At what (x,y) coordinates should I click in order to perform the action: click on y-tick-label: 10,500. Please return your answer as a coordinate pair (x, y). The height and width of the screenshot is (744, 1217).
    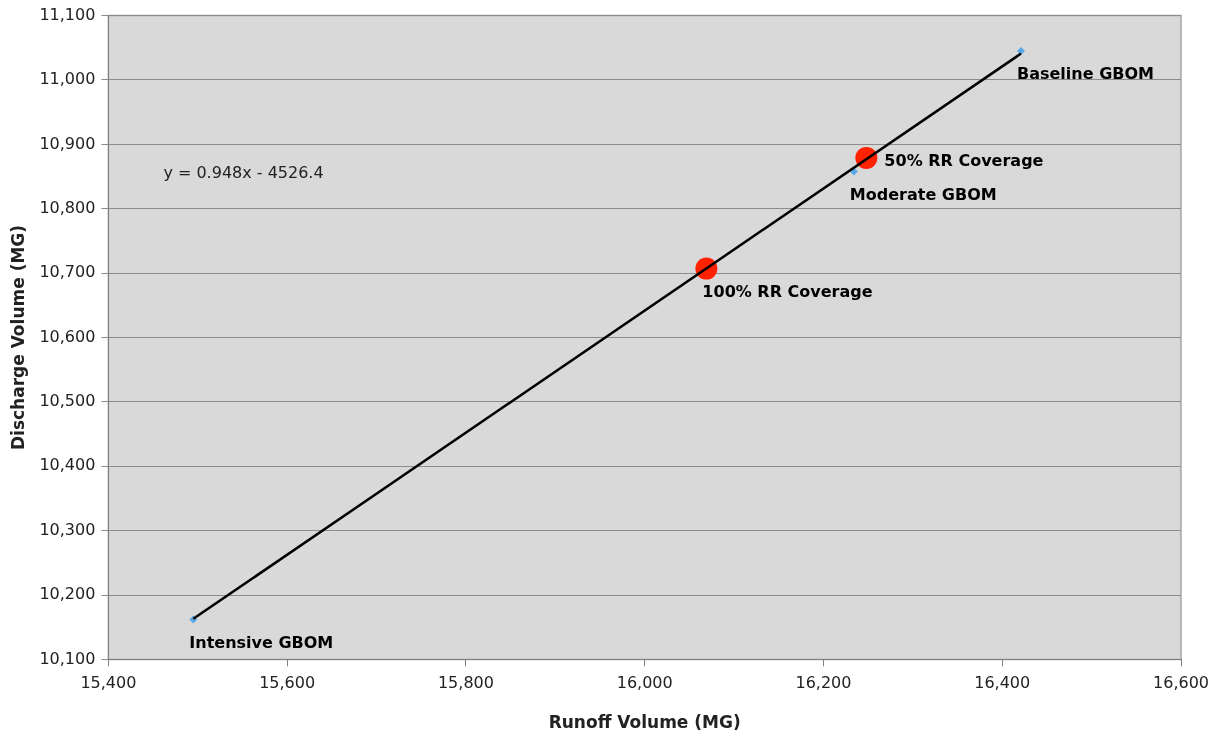
    Looking at the image, I should click on (67, 401).